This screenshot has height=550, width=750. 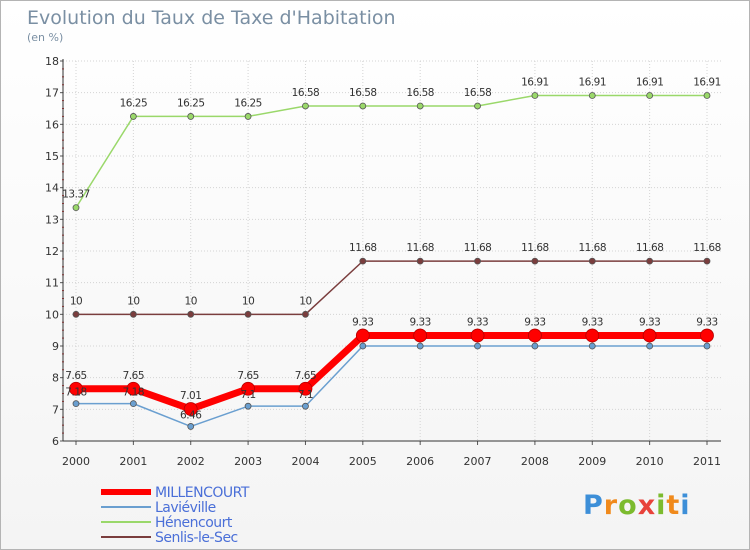 I want to click on y-tick-label: 15, so click(x=52, y=156).